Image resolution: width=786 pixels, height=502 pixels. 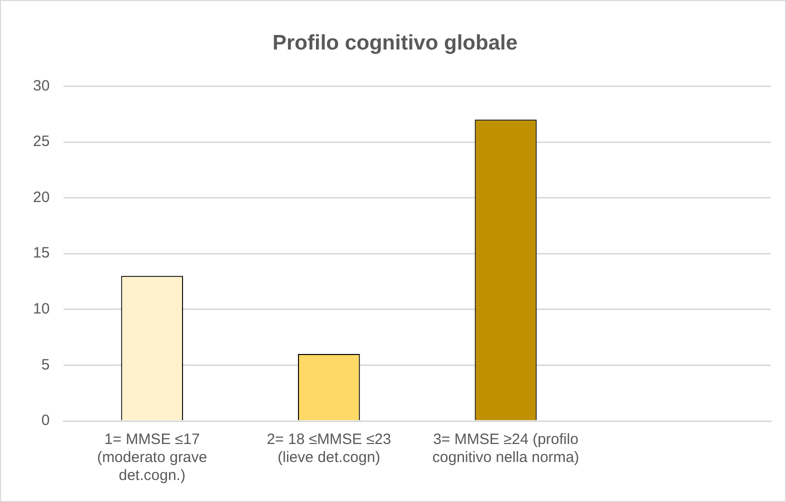 I want to click on chart-title: Profilo cognitivo globale, so click(x=395, y=42).